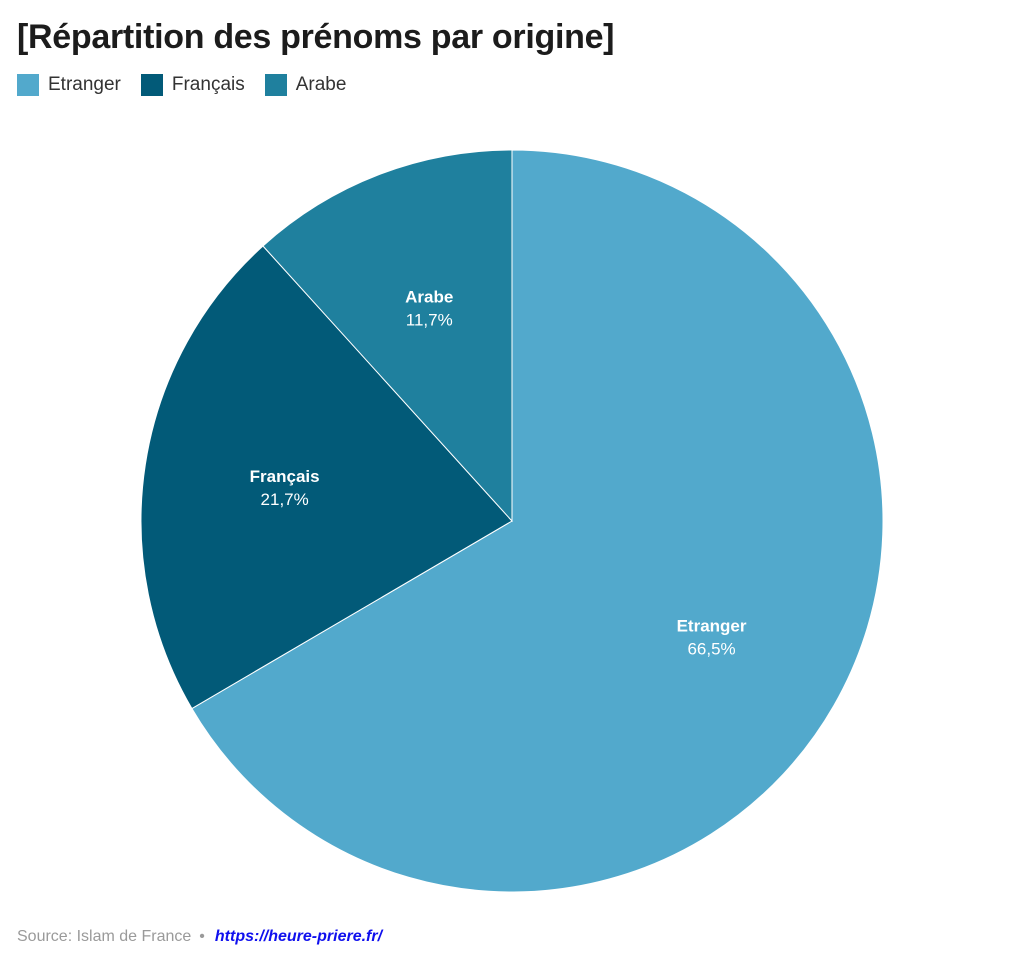  What do you see at coordinates (321, 84) in the screenshot?
I see `legend-label-arabe: Arabe` at bounding box center [321, 84].